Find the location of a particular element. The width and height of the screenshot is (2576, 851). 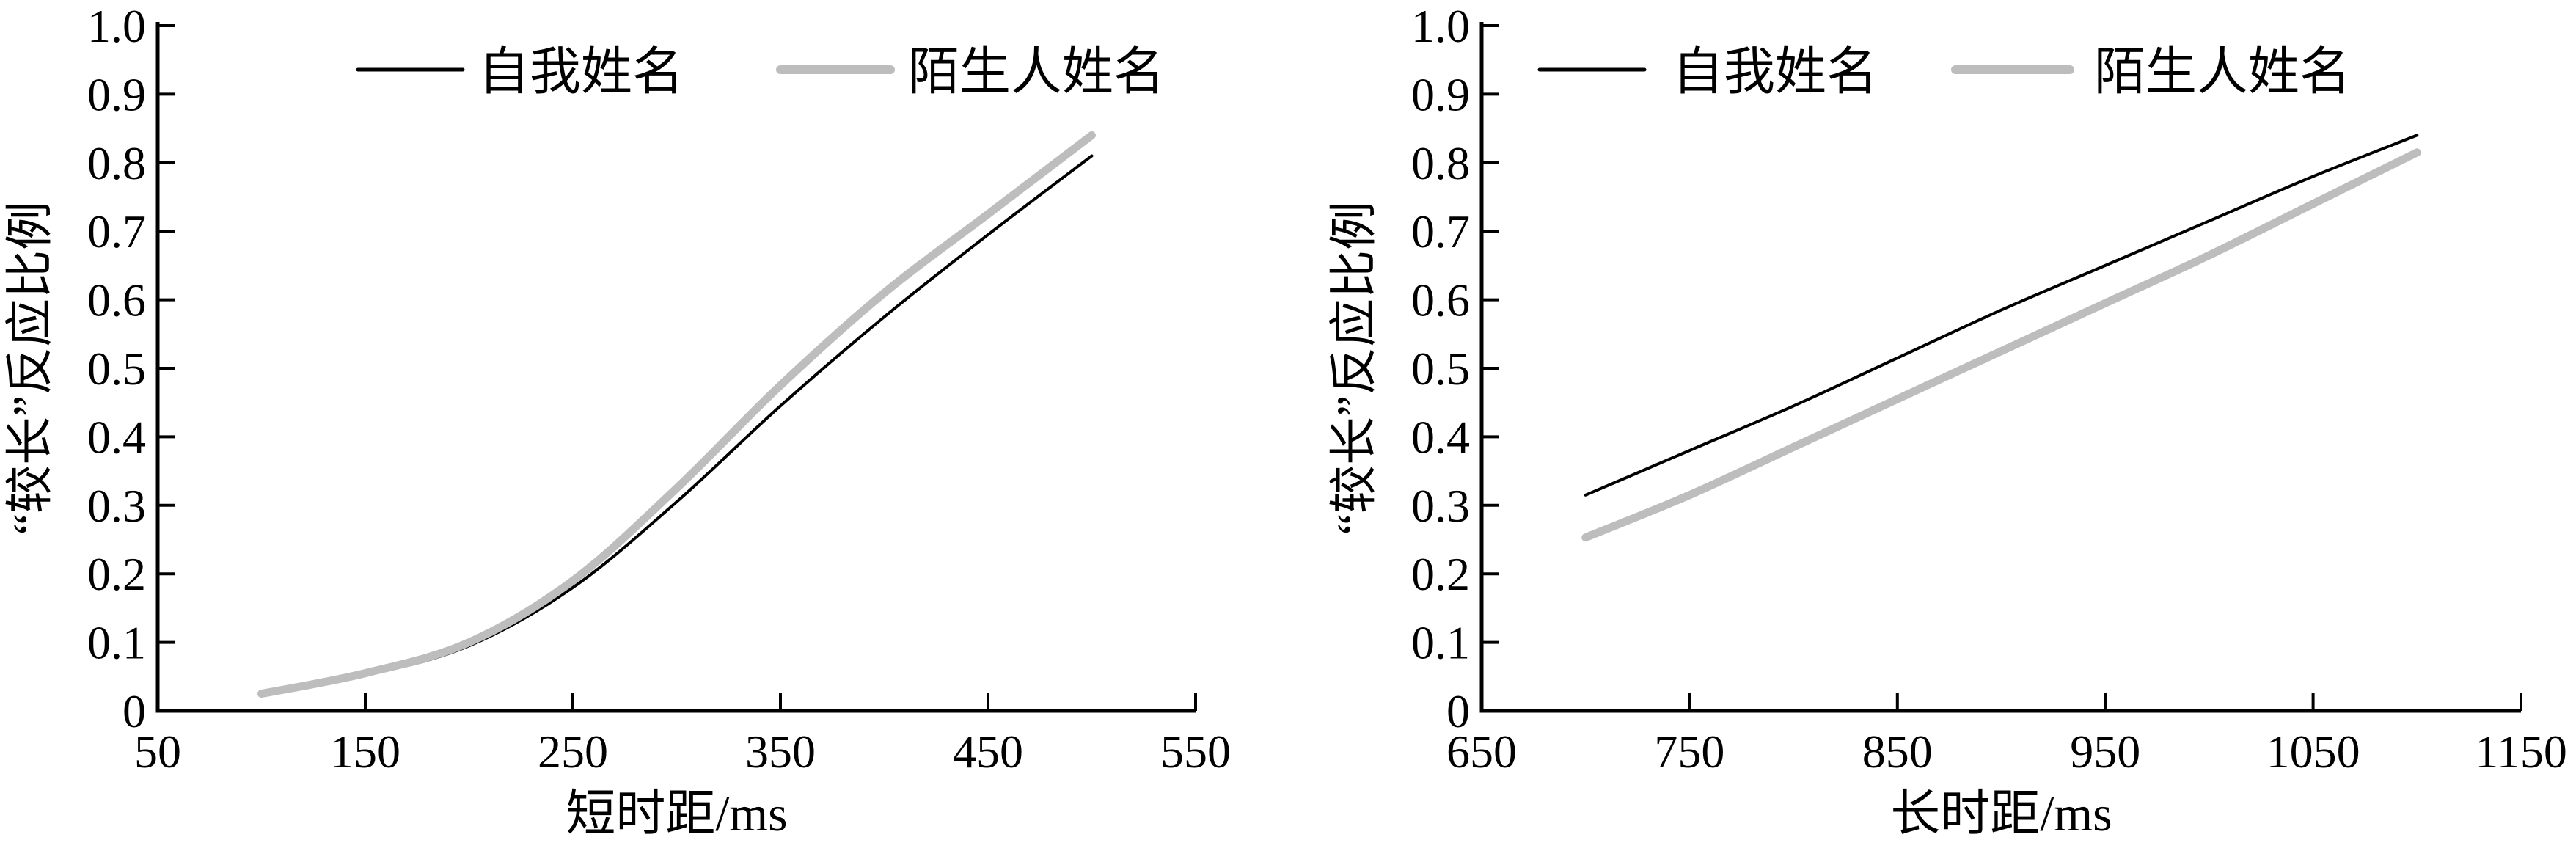

x-tick-label: 450 is located at coordinates (988, 752).